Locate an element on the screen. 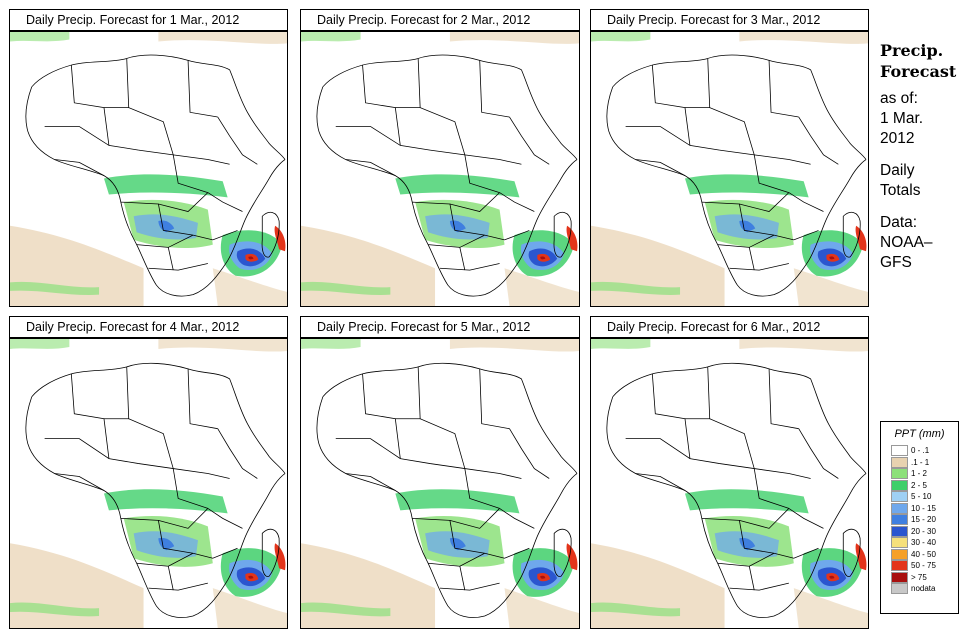 This screenshot has height=629, width=965. legend-row: 15 - 20 is located at coordinates (919, 520).